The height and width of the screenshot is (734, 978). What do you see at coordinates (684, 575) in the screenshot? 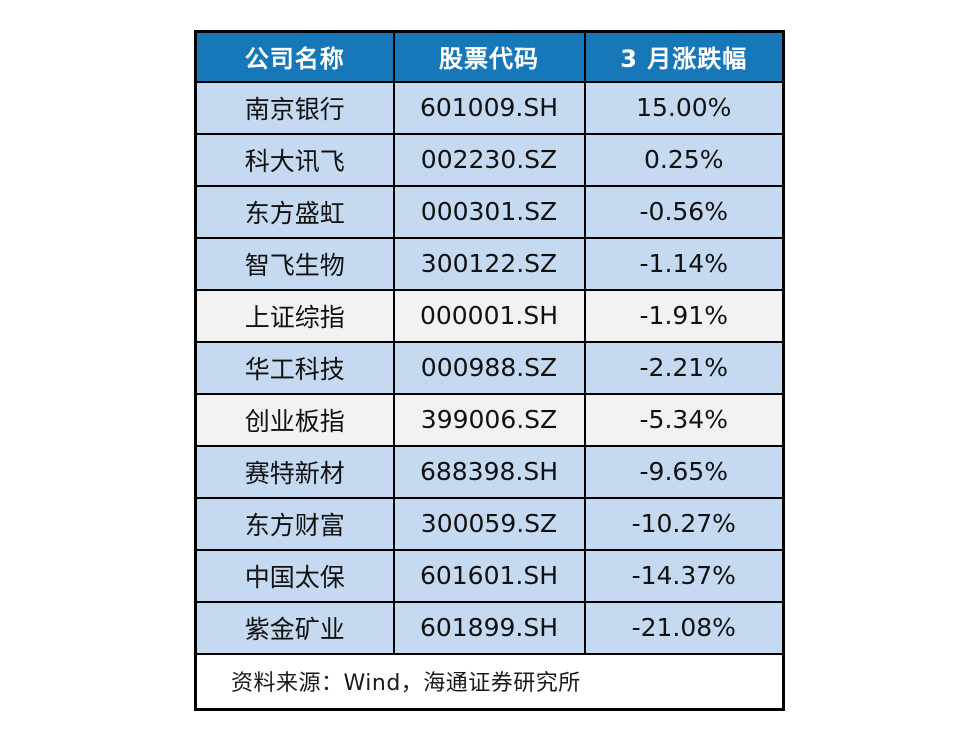
I see `change-cell: -14.37%` at bounding box center [684, 575].